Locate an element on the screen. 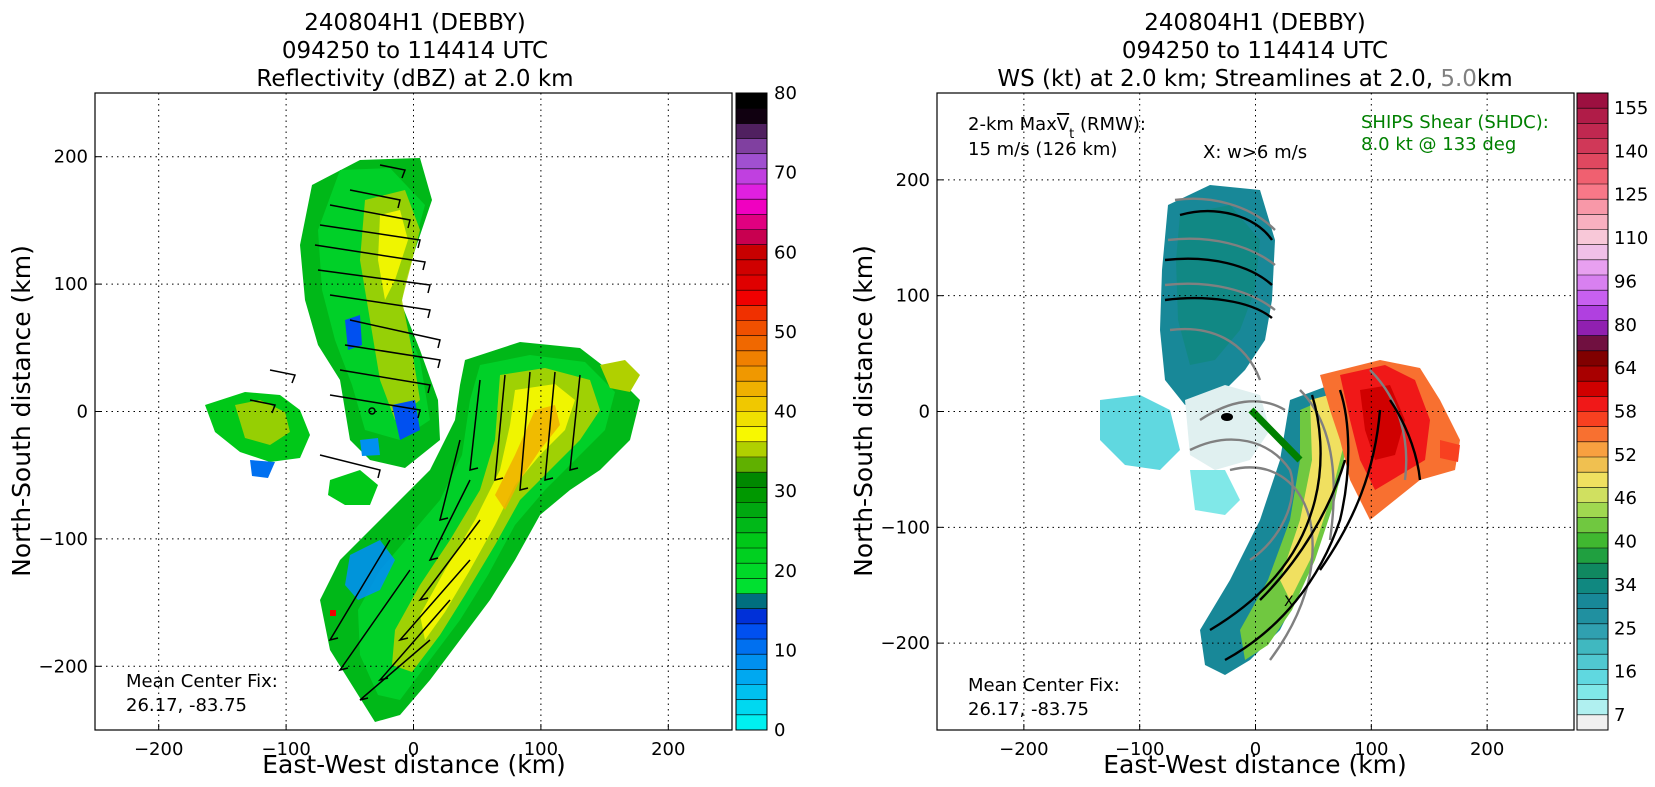 The image size is (1655, 787). right-title-line-1: 240804H1 (DEBBY) is located at coordinates (1255, 23).